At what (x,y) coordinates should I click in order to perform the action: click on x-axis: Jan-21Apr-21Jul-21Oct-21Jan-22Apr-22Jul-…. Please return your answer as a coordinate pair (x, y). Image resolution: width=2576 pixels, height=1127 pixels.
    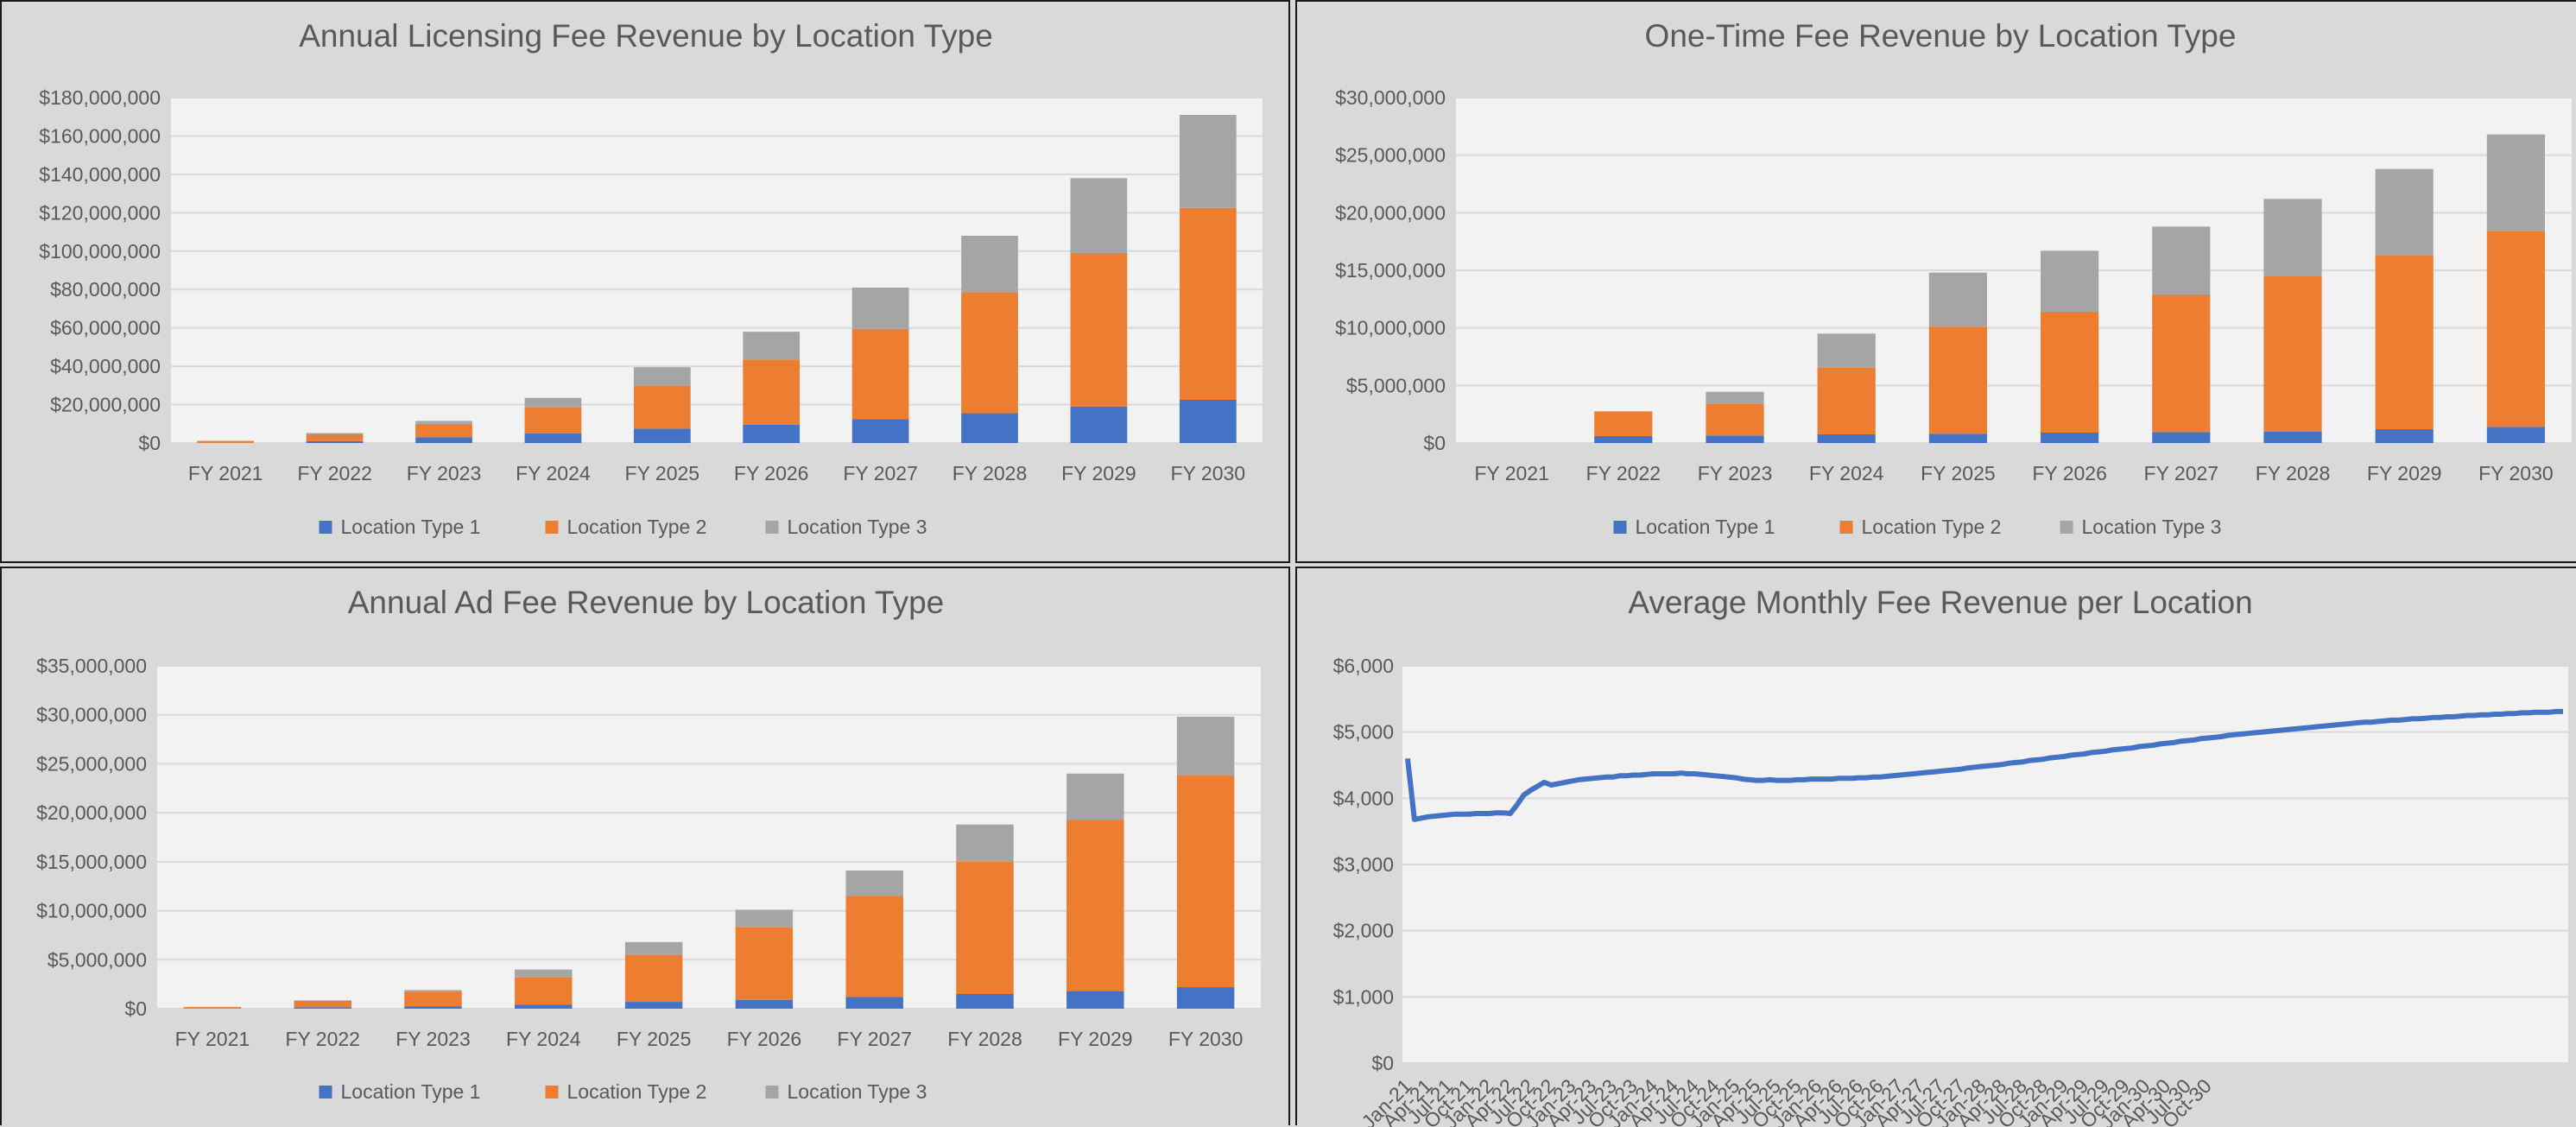
    Looking at the image, I should click on (1786, 1101).